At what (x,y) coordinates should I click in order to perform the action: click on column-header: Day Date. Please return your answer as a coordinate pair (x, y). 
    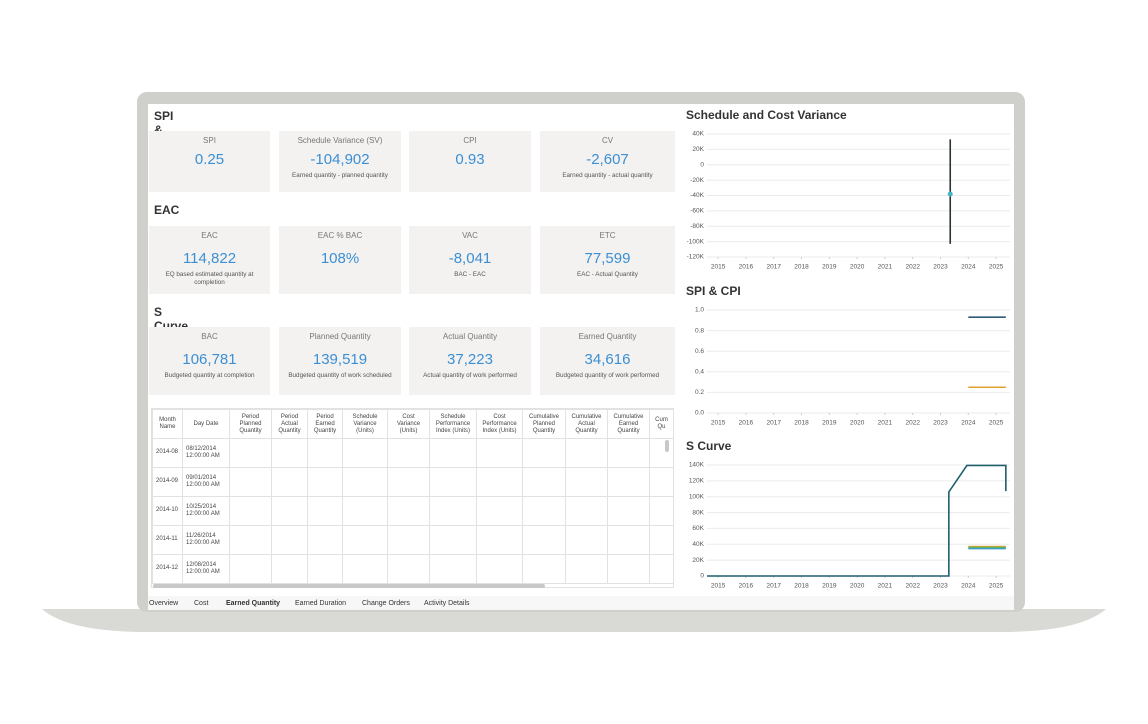
    Looking at the image, I should click on (206, 424).